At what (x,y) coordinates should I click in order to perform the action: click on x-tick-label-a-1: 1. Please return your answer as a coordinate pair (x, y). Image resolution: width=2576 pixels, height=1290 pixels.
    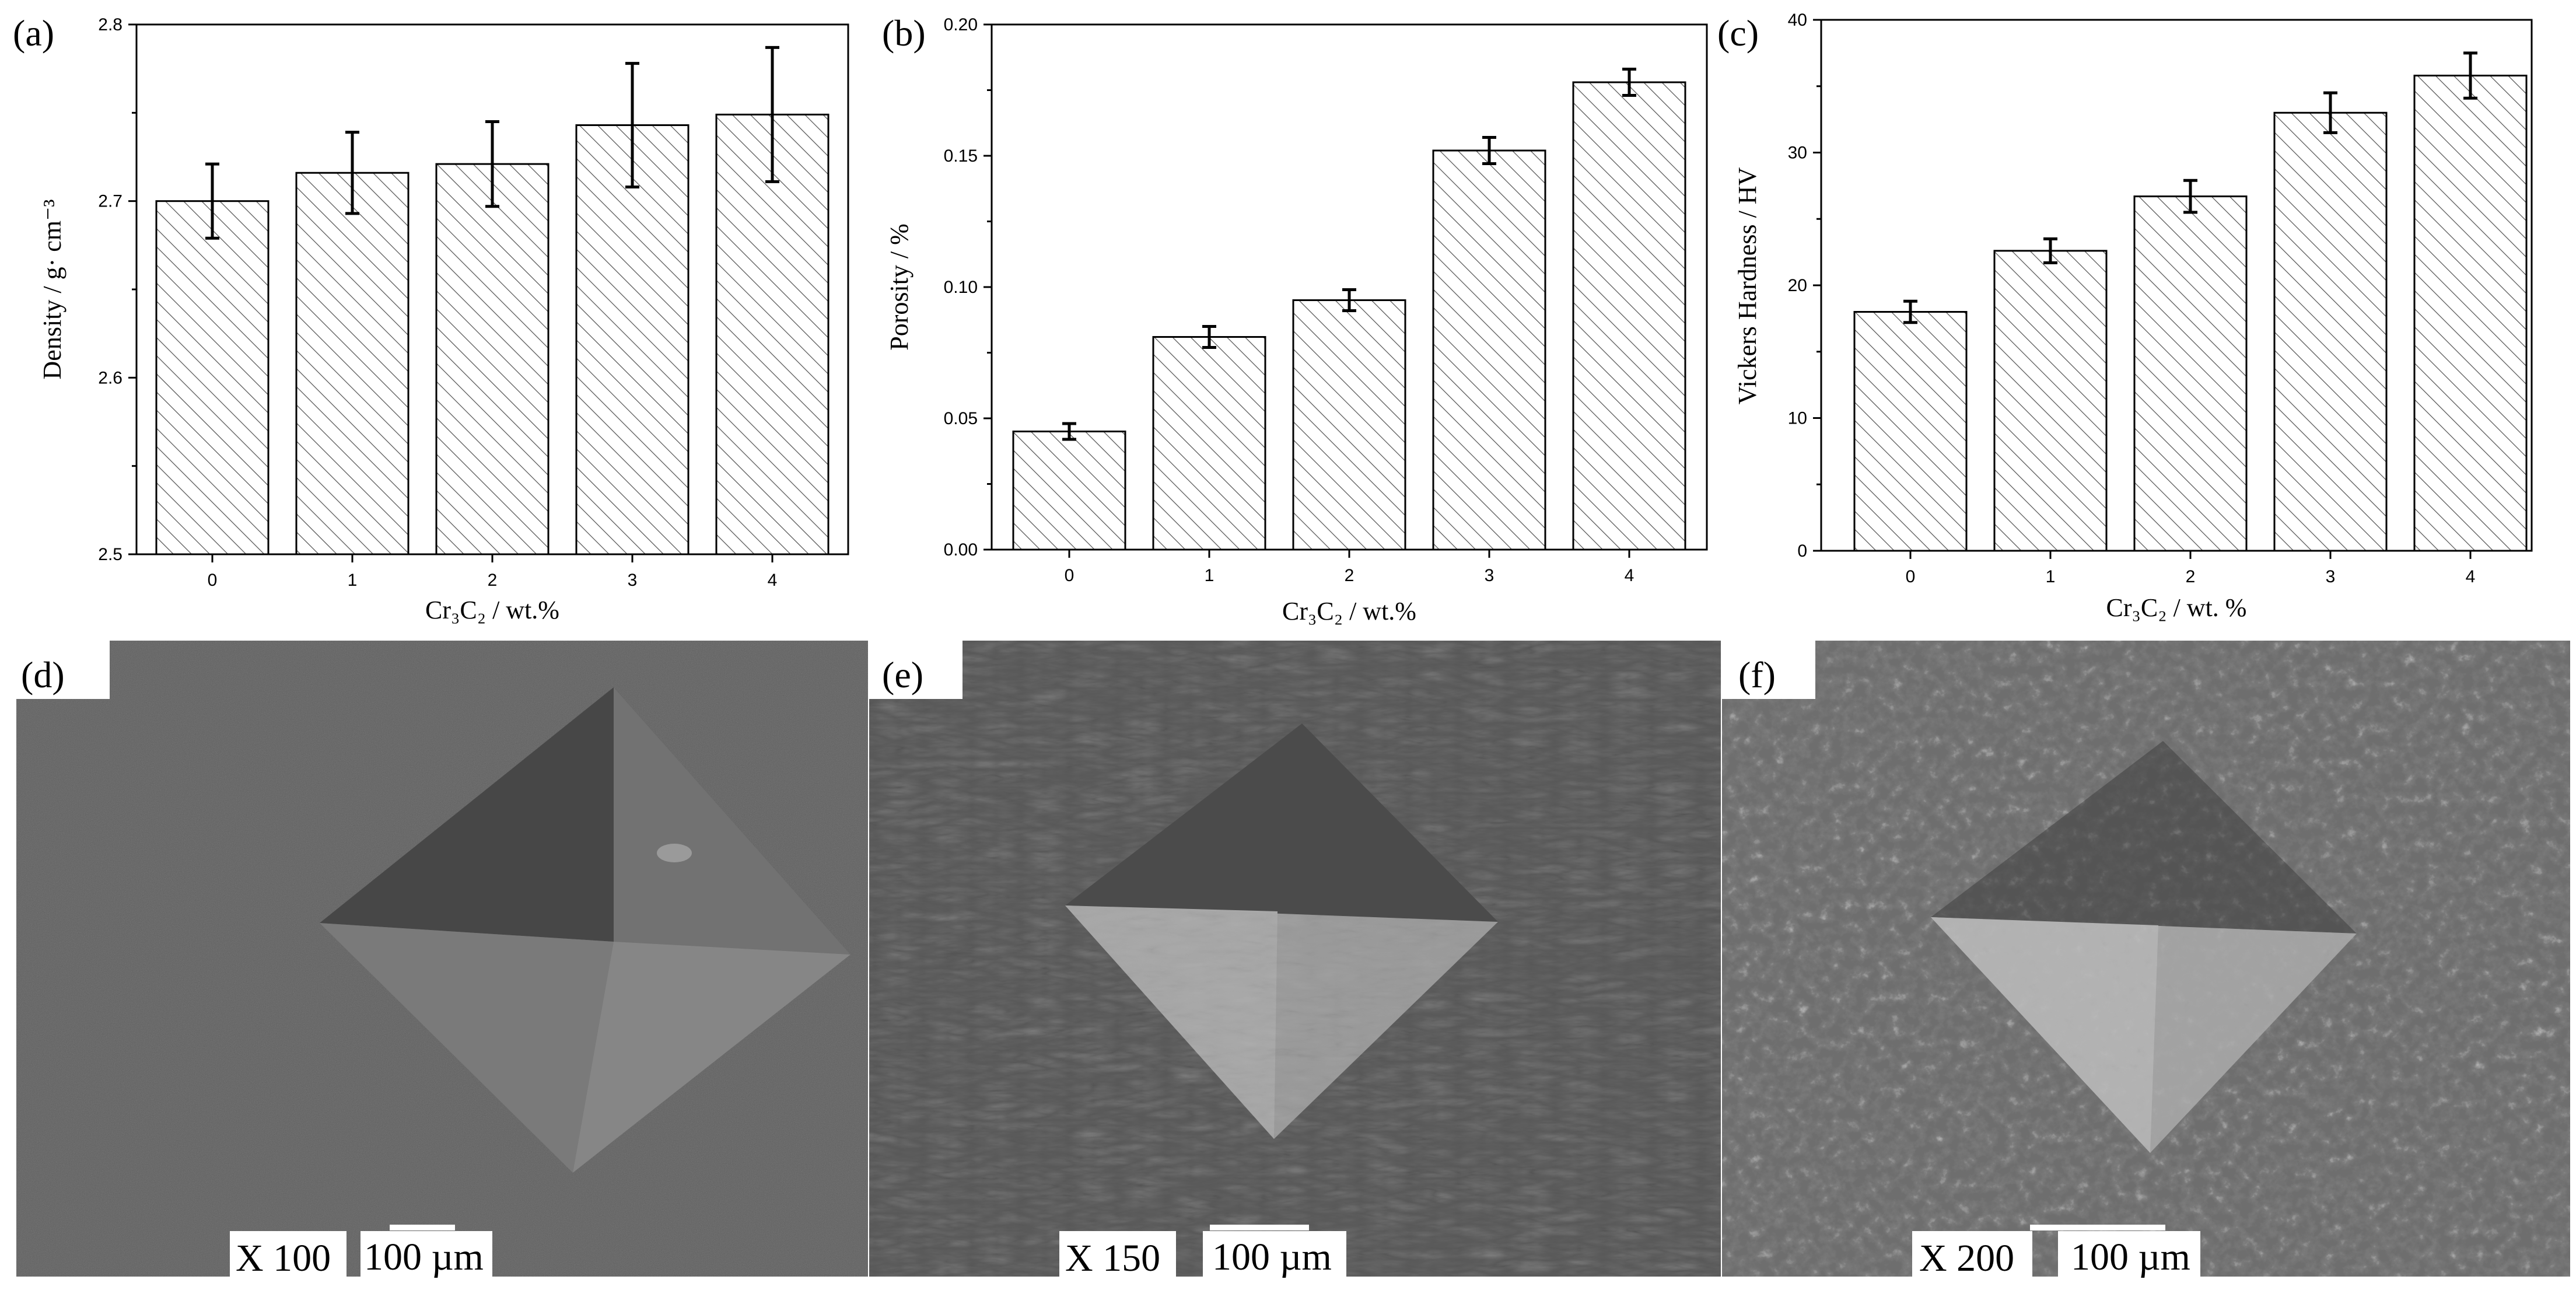
    Looking at the image, I should click on (353, 580).